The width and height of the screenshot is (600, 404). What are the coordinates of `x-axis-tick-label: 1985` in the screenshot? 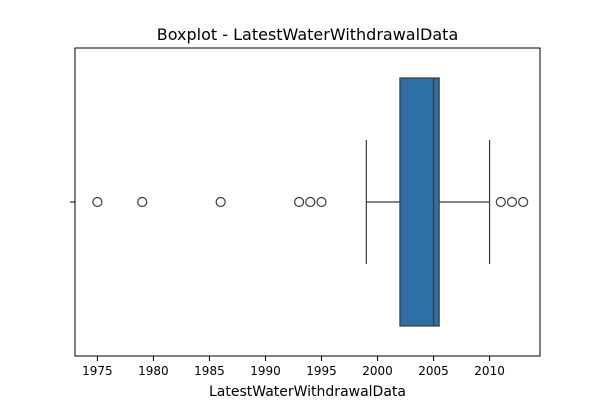 It's located at (209, 371).